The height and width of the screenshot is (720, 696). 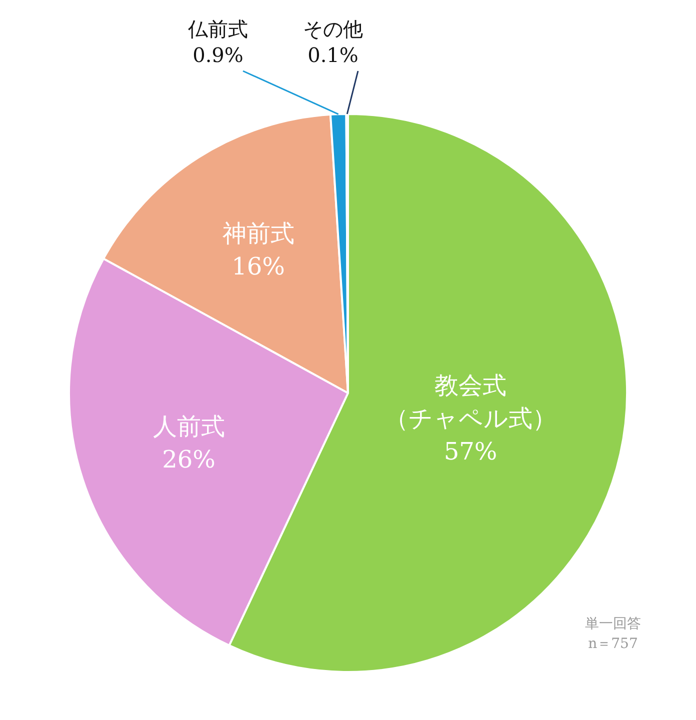 I want to click on slice-label: その他, so click(x=333, y=29).